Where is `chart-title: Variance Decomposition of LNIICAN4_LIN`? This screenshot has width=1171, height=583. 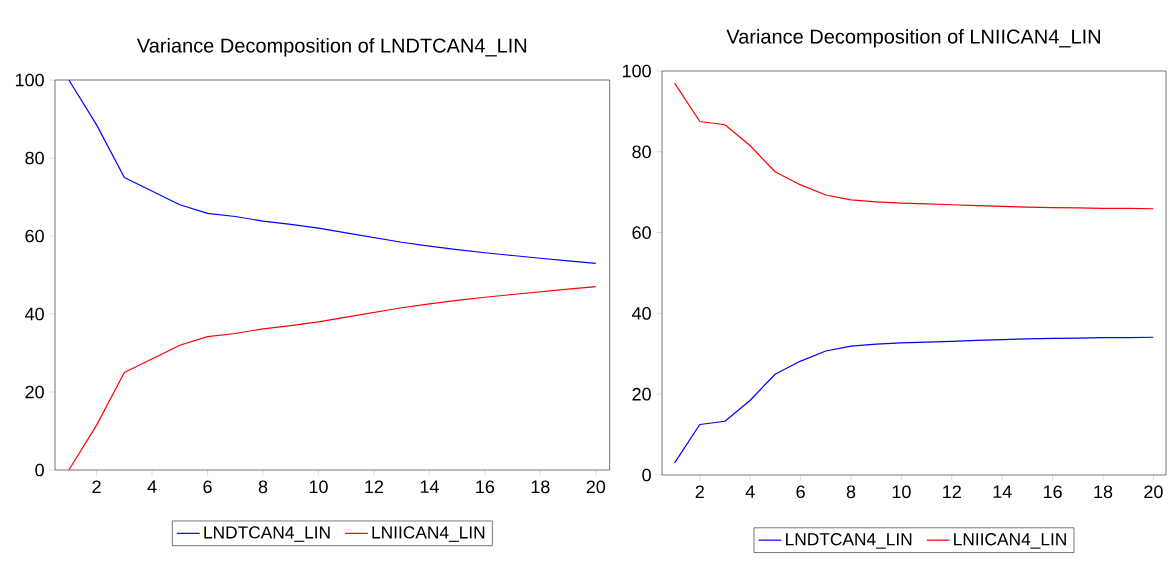 chart-title: Variance Decomposition of LNIICAN4_LIN is located at coordinates (913, 38).